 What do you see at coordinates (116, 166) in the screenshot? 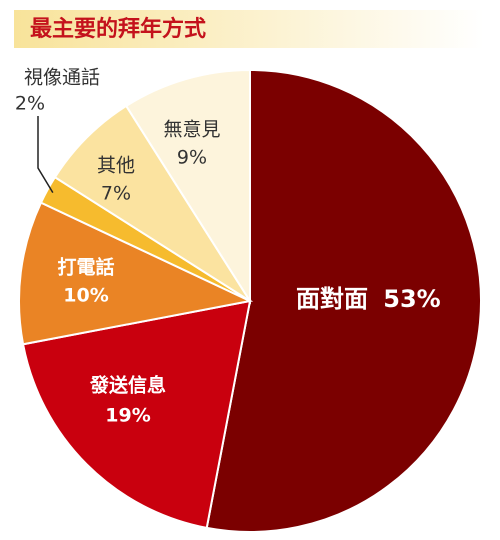
I see `slice-label: 其他` at bounding box center [116, 166].